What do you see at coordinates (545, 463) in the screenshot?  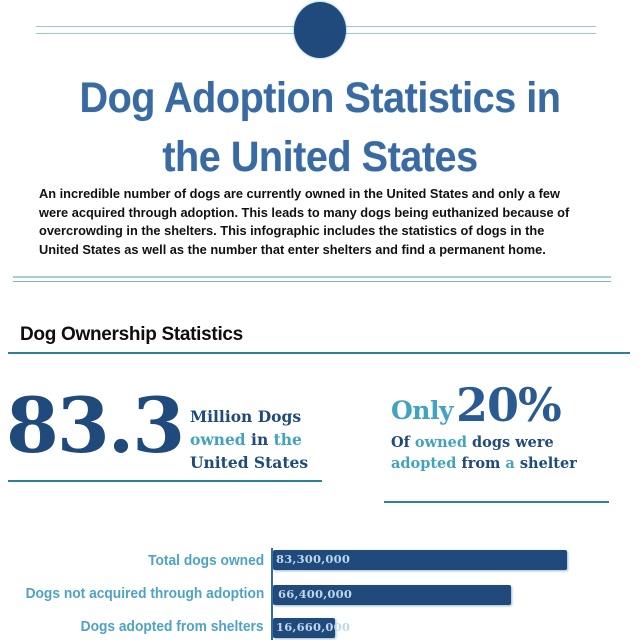 I see `caption-word-shelter: shelter` at bounding box center [545, 463].